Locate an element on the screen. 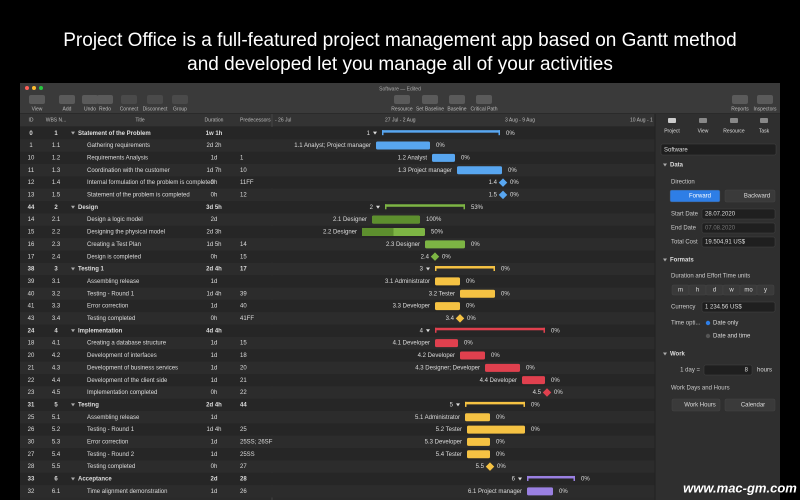  close is located at coordinates (27, 88).